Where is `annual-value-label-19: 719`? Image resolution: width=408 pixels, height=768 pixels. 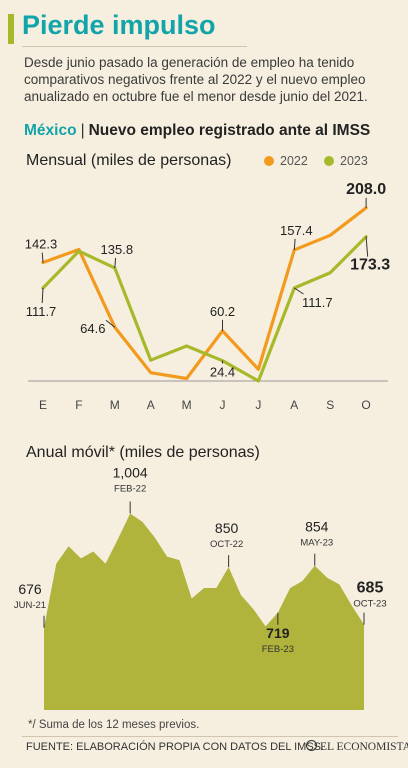 annual-value-label-19: 719 is located at coordinates (278, 633).